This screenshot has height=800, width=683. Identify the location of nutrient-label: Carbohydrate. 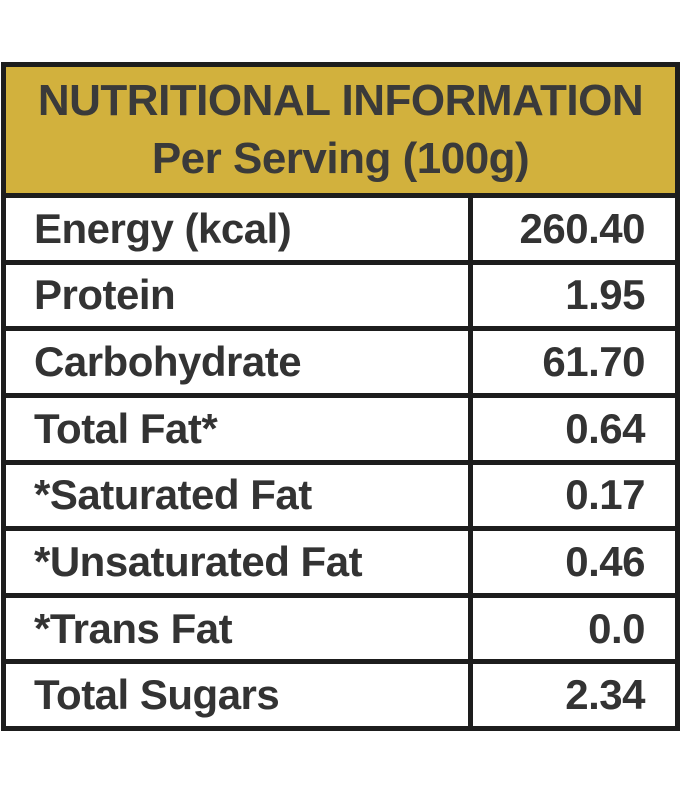
(168, 362).